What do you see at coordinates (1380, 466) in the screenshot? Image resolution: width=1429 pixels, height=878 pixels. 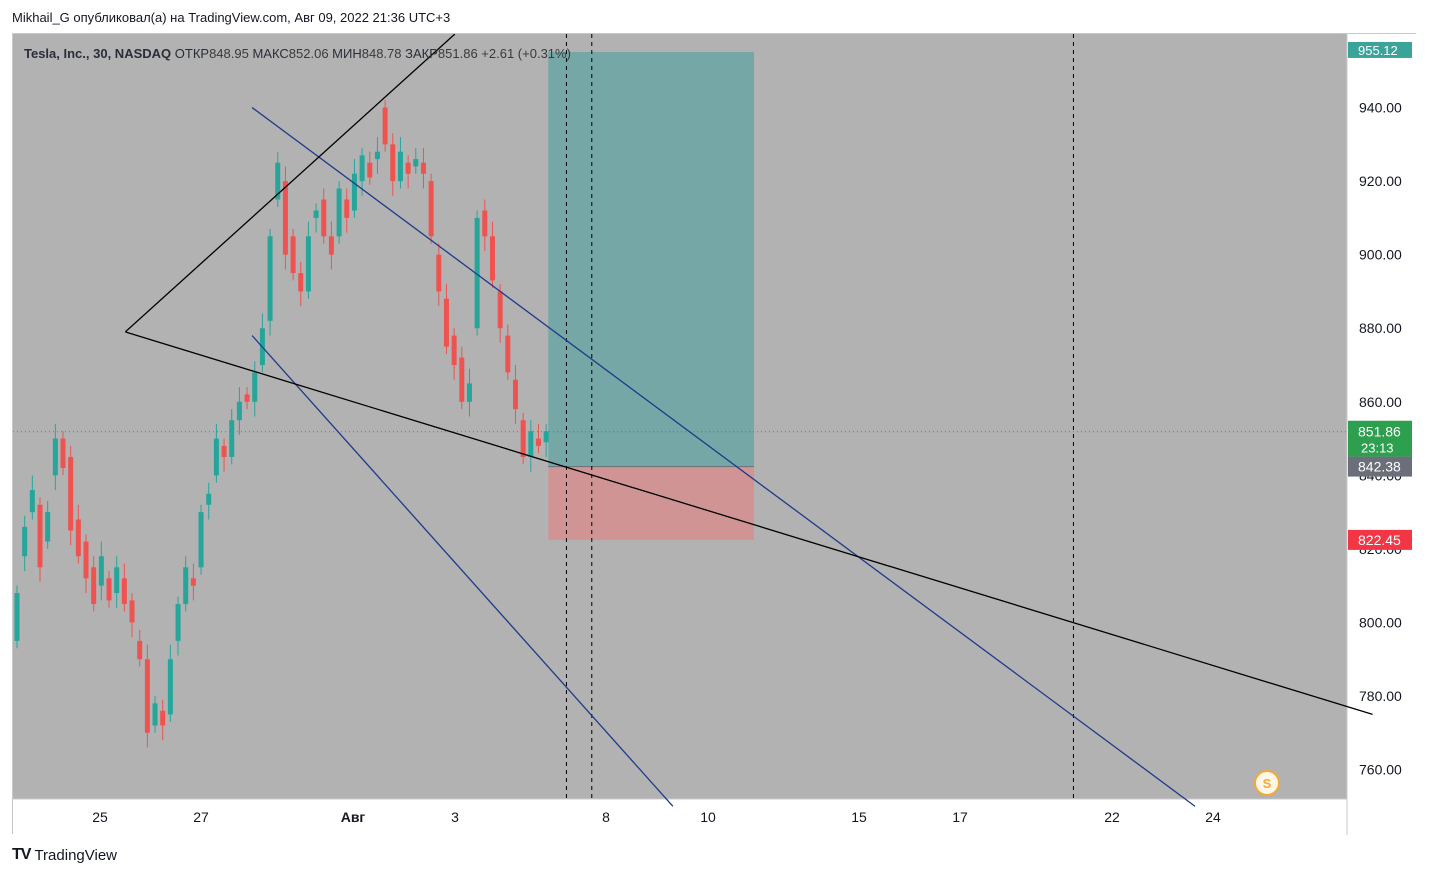 I see `entry-price-label-box` at bounding box center [1380, 466].